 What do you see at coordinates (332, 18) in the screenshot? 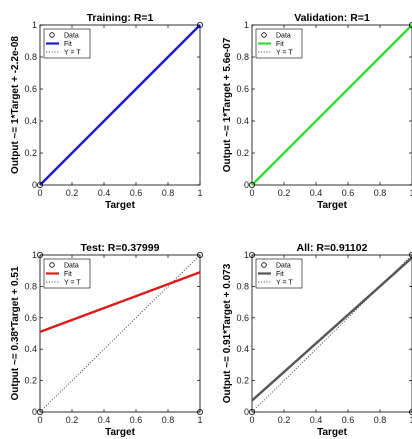
I see `chart-title: Validation: R=1` at bounding box center [332, 18].